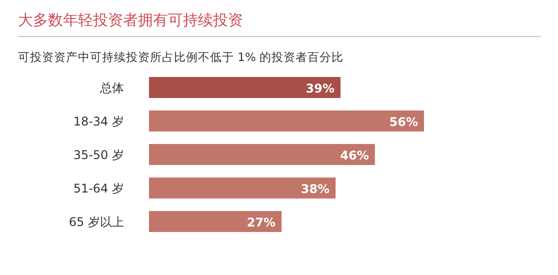 The width and height of the screenshot is (558, 275). What do you see at coordinates (181, 57) in the screenshot?
I see `chart-subtitle: 可投资资产中可持续投资所占比例不低于 1% 的投资者百分比` at bounding box center [181, 57].